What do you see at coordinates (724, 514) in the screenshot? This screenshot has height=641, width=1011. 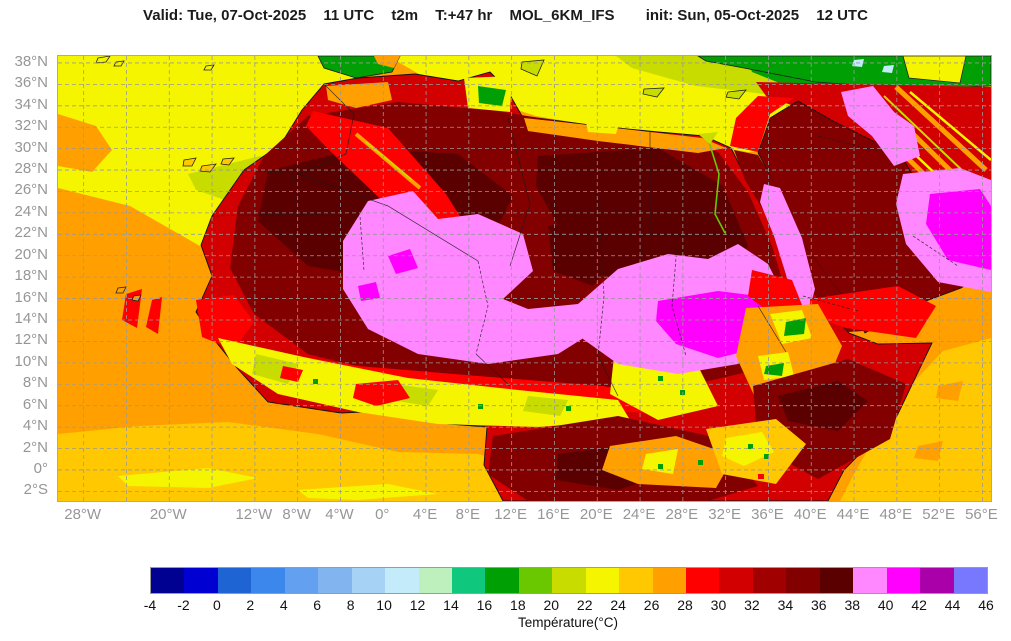 I see `longitude-tick-label: 32°E` at bounding box center [724, 514].